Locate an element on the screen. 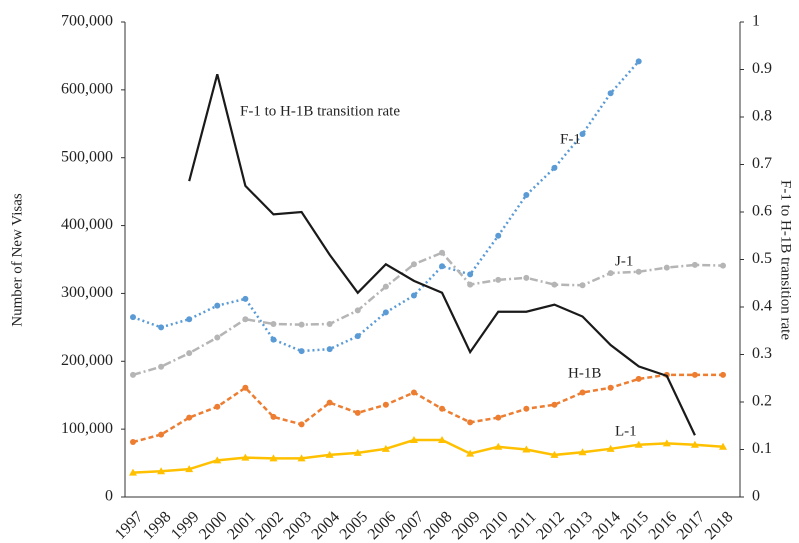  x-tick-label: 2004 is located at coordinates (325, 525).